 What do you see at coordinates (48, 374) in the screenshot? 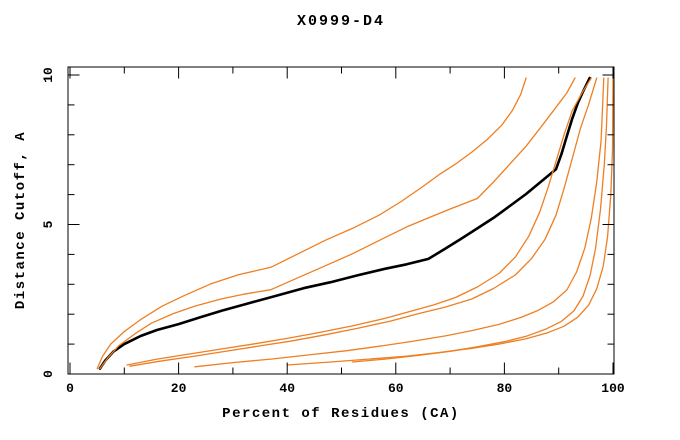
I see `y-tick-label: 0` at bounding box center [48, 374].